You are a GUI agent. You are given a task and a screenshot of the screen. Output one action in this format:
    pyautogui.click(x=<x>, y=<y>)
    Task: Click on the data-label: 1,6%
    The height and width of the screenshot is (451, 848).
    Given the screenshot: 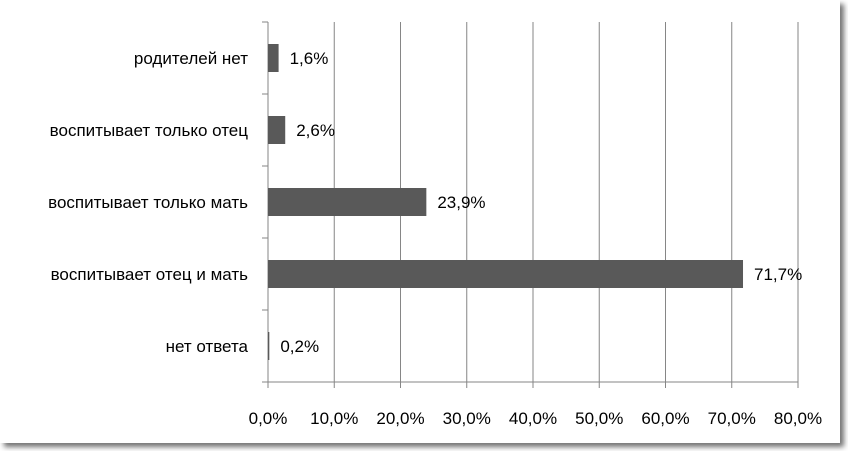 What is the action you would take?
    pyautogui.click(x=309, y=58)
    